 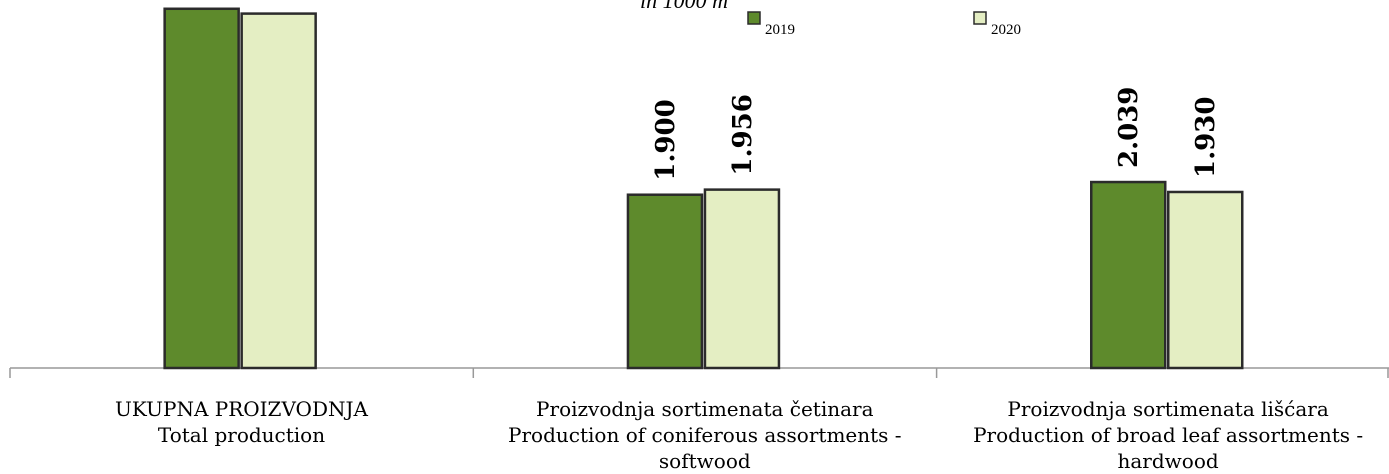 What do you see at coordinates (780, 30) in the screenshot?
I see `legend-label: 2019` at bounding box center [780, 30].